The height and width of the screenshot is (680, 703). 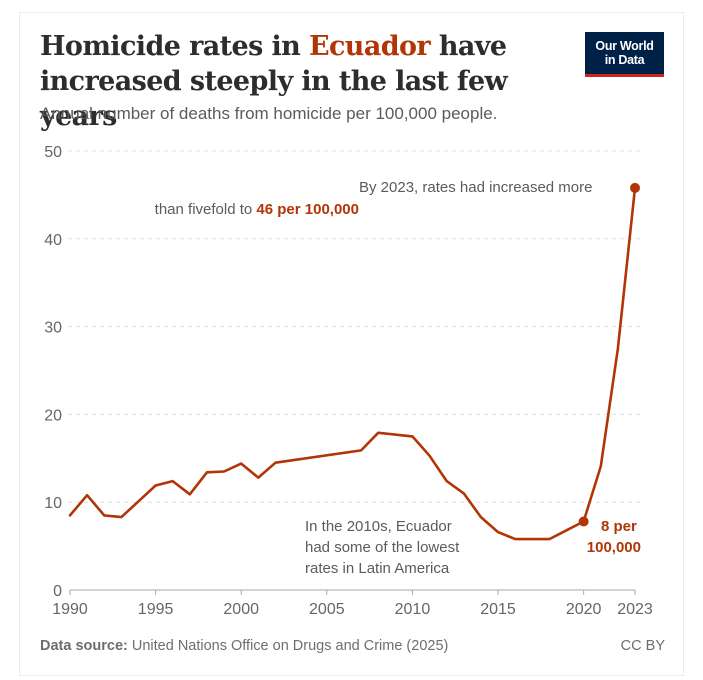 I want to click on title-highlight: Ecuador, so click(x=369, y=46).